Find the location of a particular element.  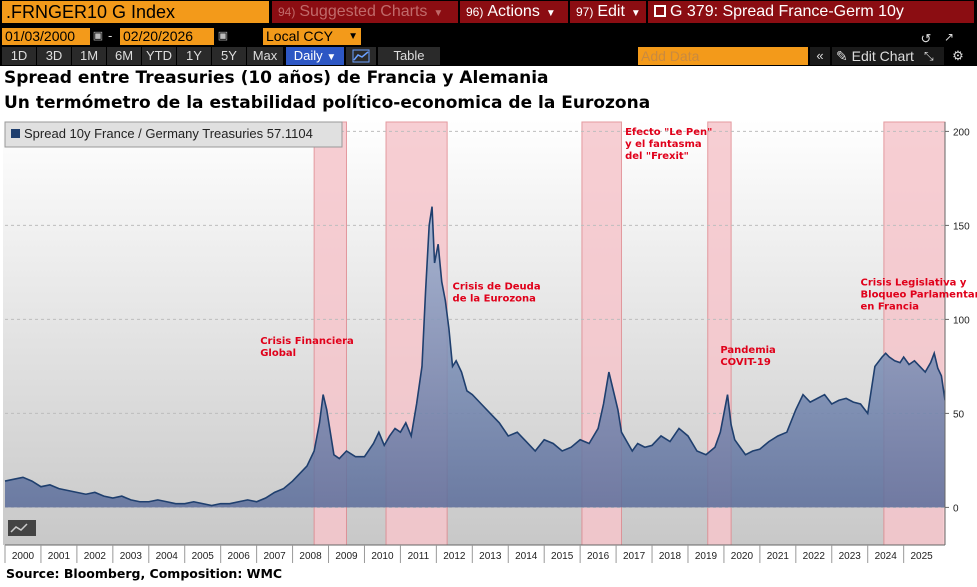

range-1y: 1Y is located at coordinates (194, 56).